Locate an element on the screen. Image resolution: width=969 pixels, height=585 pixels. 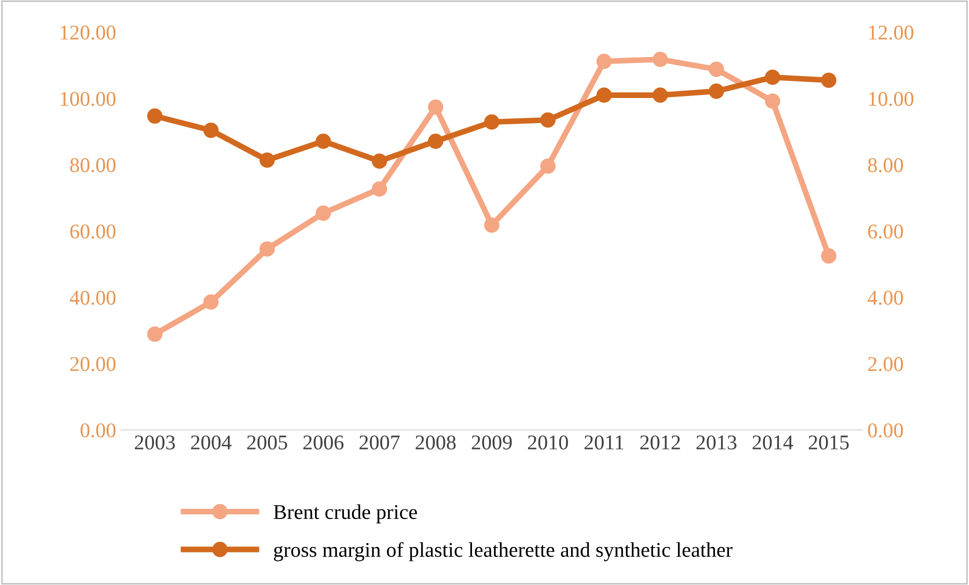
x-tick-label: 2015 is located at coordinates (828, 442).